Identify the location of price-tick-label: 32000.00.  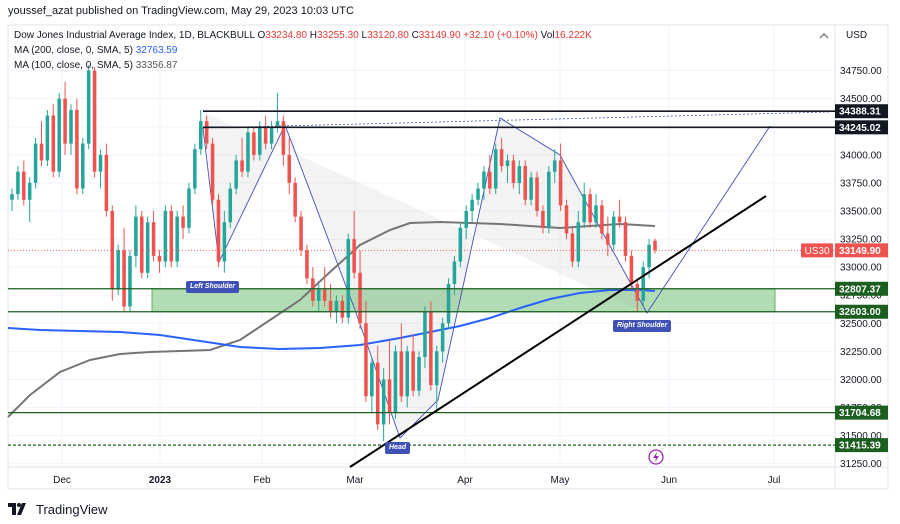
(861, 380).